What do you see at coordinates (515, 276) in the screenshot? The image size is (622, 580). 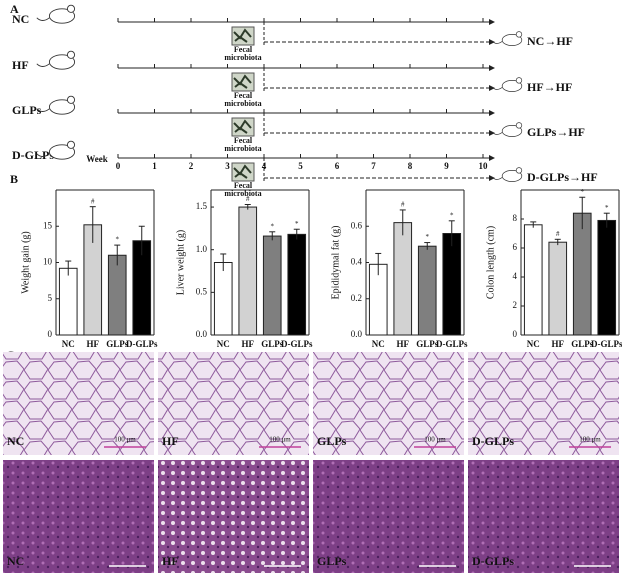 I see `y-tick-label: 4` at bounding box center [515, 276].